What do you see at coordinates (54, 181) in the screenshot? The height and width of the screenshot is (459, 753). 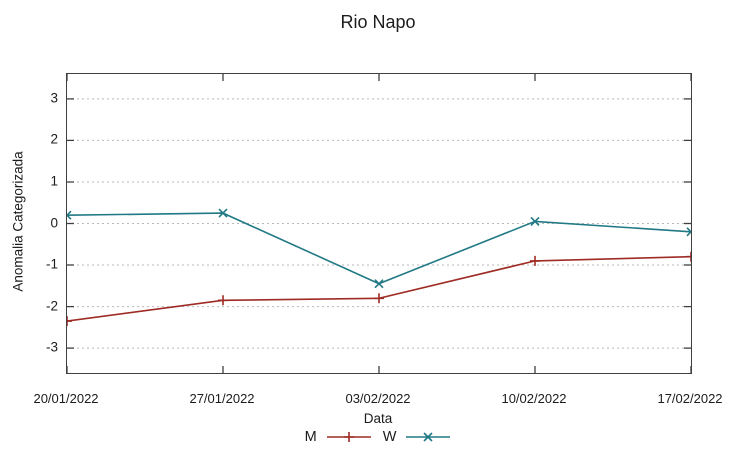 I see `y-tick-label: 1` at bounding box center [54, 181].